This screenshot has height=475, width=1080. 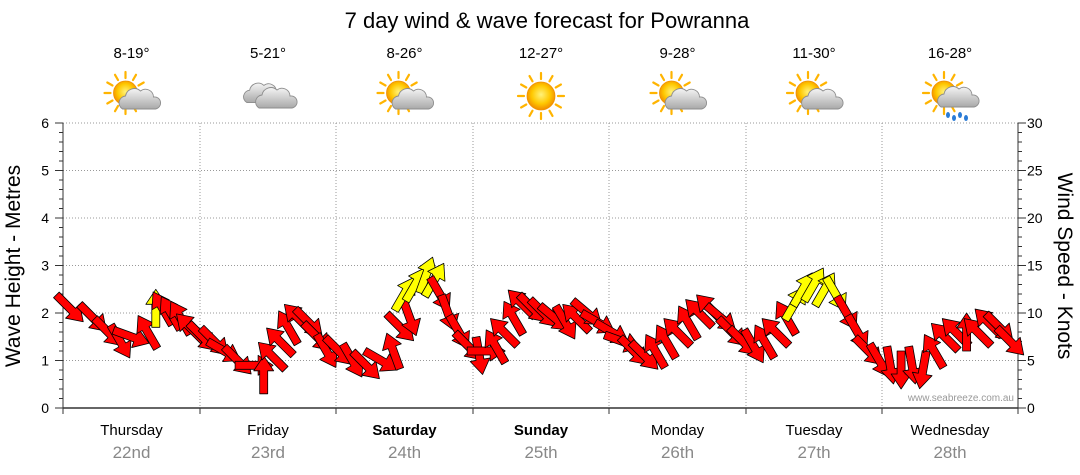 What do you see at coordinates (404, 53) in the screenshot?
I see `temp-range-label: 8-26°` at bounding box center [404, 53].